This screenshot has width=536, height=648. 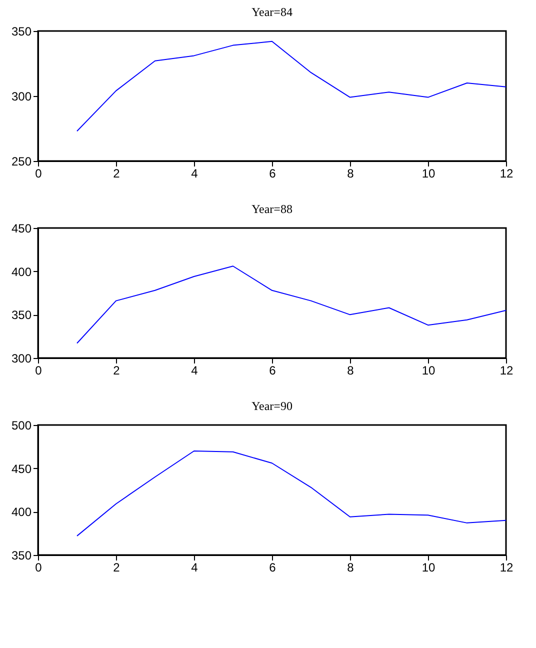 I want to click on y-tick-label: 500, so click(x=21, y=425).